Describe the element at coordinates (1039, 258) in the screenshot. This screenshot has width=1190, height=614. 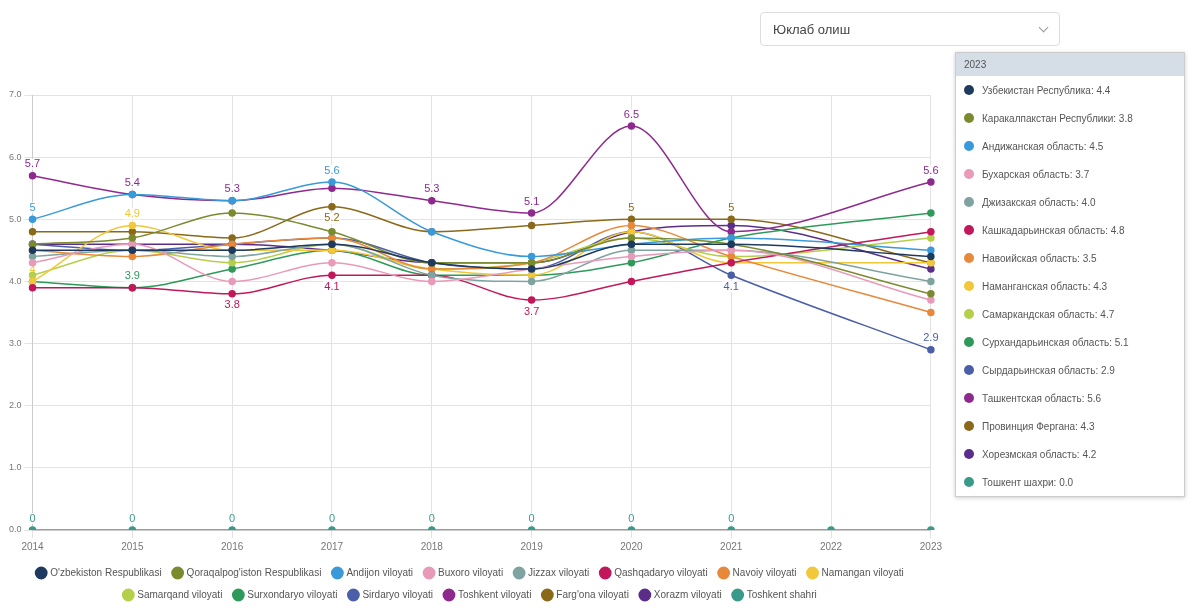
I see `text: Навоийская область: 3.5` at that location.